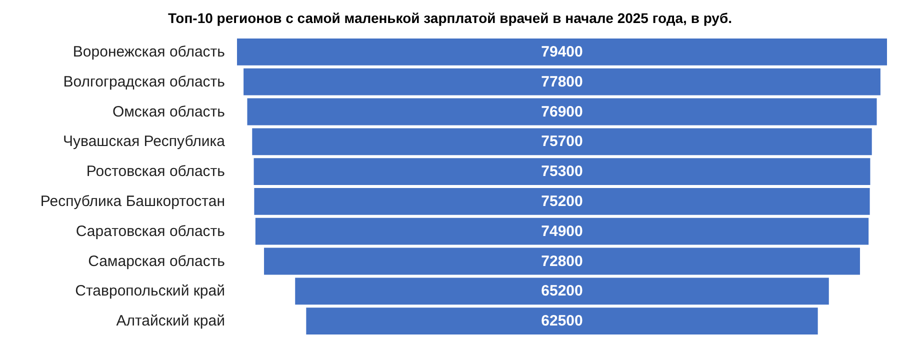 This screenshot has width=900, height=341. What do you see at coordinates (562, 231) in the screenshot?
I see `data-label: 74900` at bounding box center [562, 231].